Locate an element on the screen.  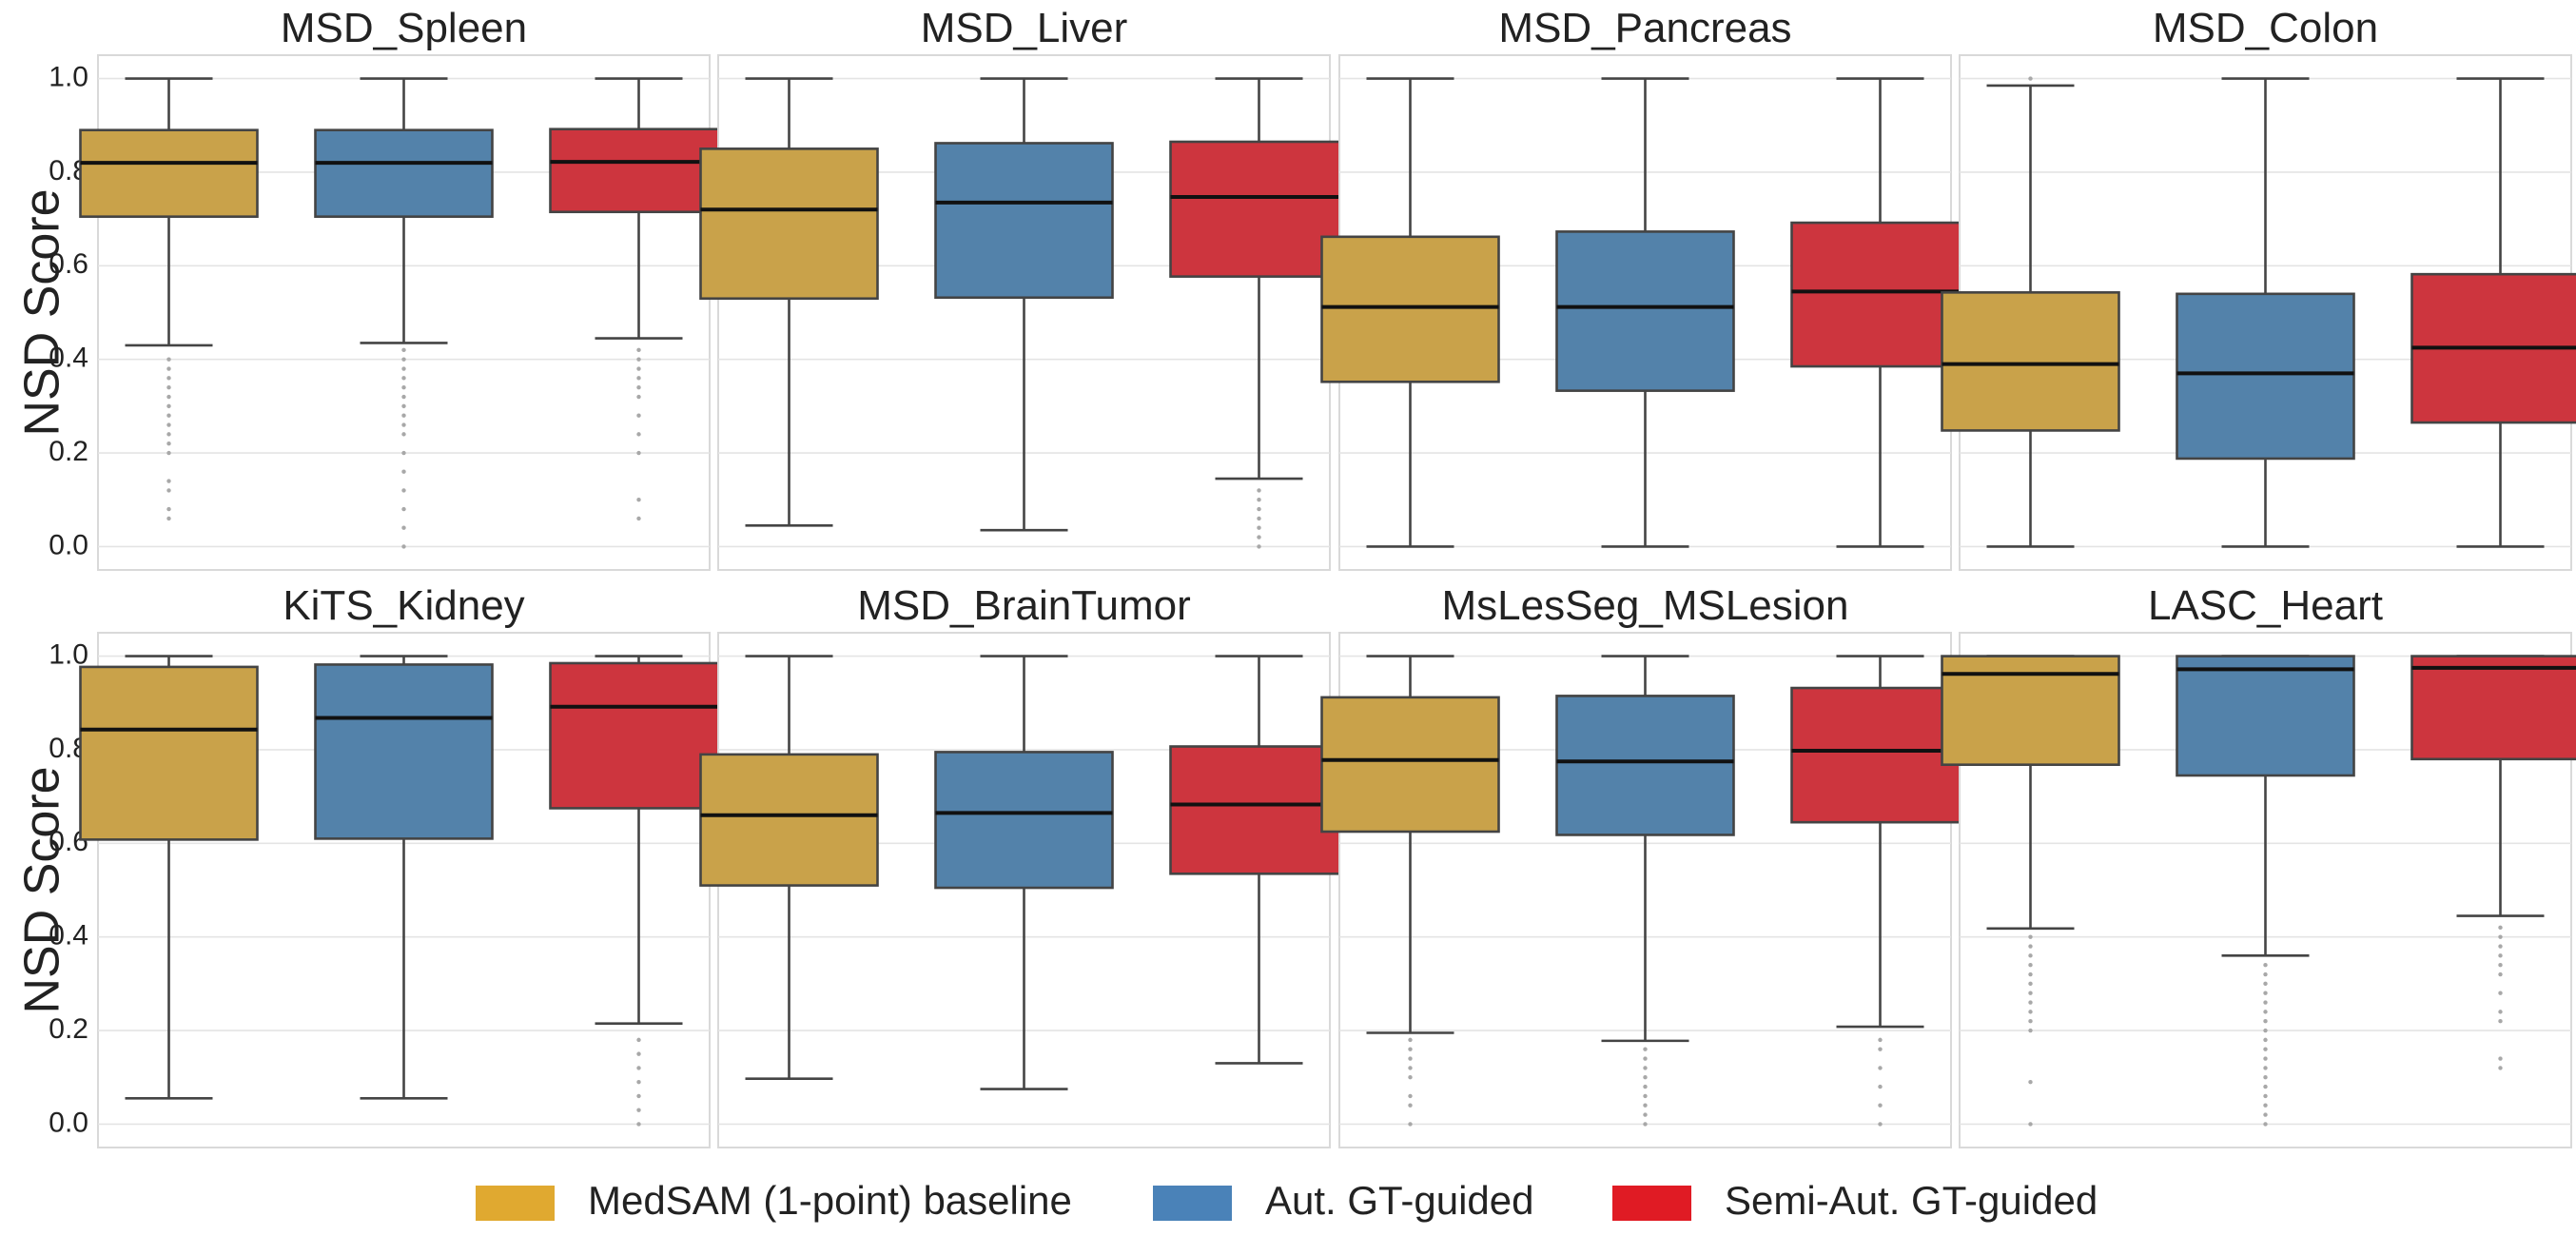
y-axis-label-row-2: NSD Score is located at coordinates (42, 890).